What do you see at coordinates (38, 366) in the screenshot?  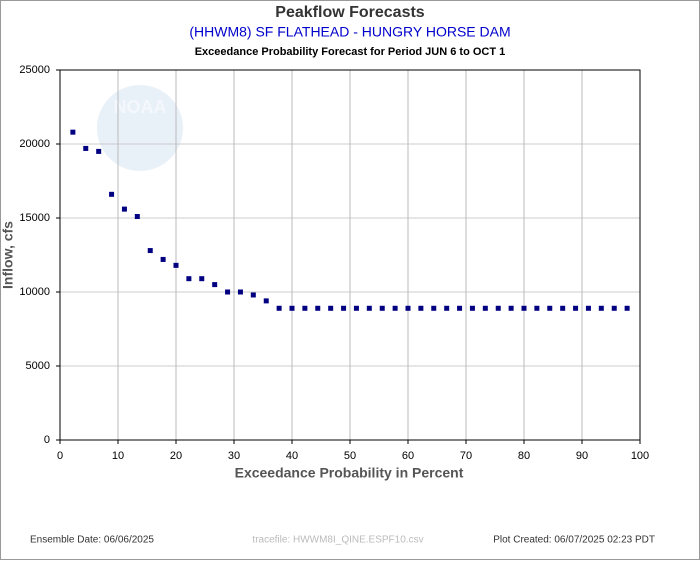 I see `y-tick-label: 5000` at bounding box center [38, 366].